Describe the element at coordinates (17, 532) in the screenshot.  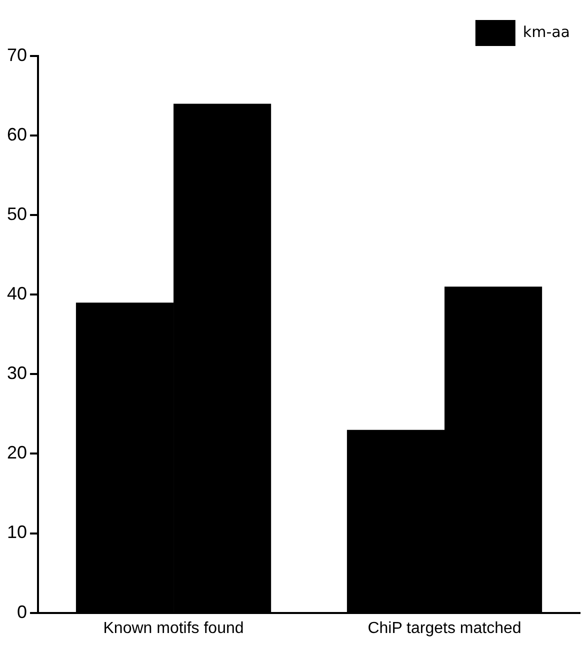
I see `y-tick-label: 10` at that location.